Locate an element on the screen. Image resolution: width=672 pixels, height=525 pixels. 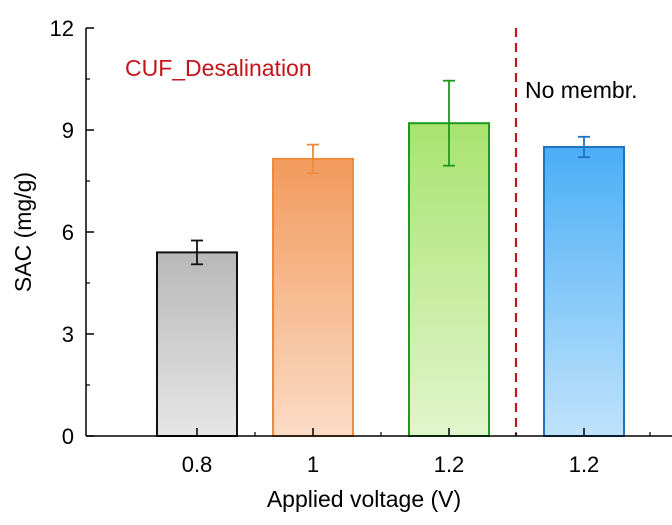
y-tick-label: 0 is located at coordinates (68, 436).